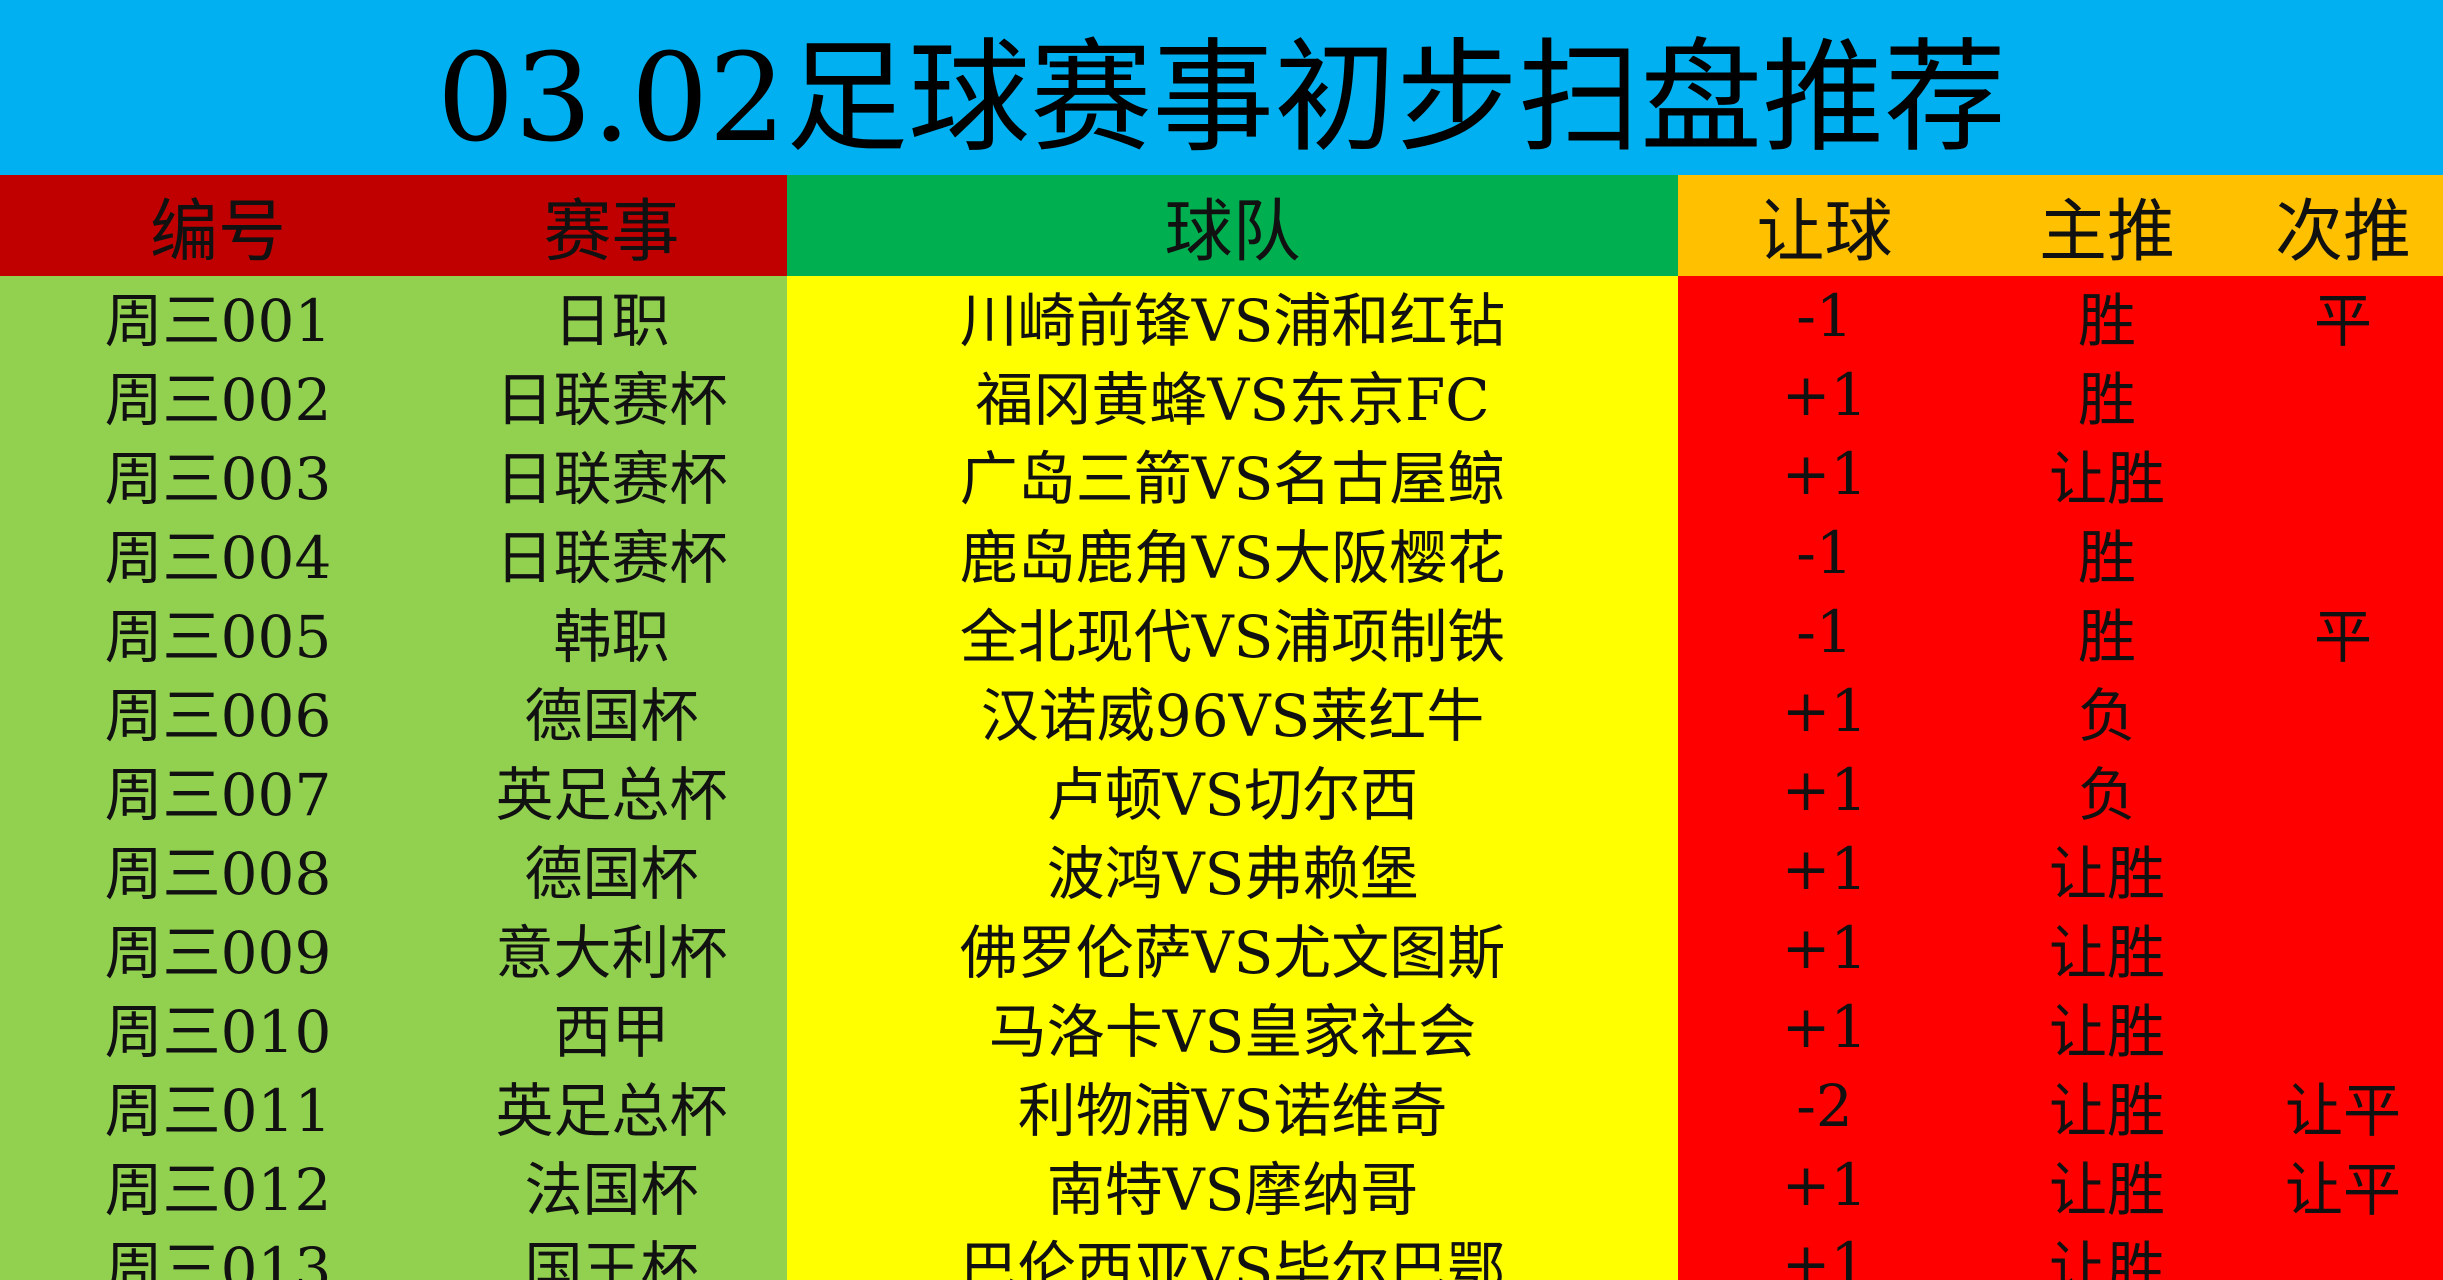 The height and width of the screenshot is (1280, 2443). What do you see at coordinates (1232, 789) in the screenshot?
I see `table-cell: 卢顿VS切尔西` at bounding box center [1232, 789].